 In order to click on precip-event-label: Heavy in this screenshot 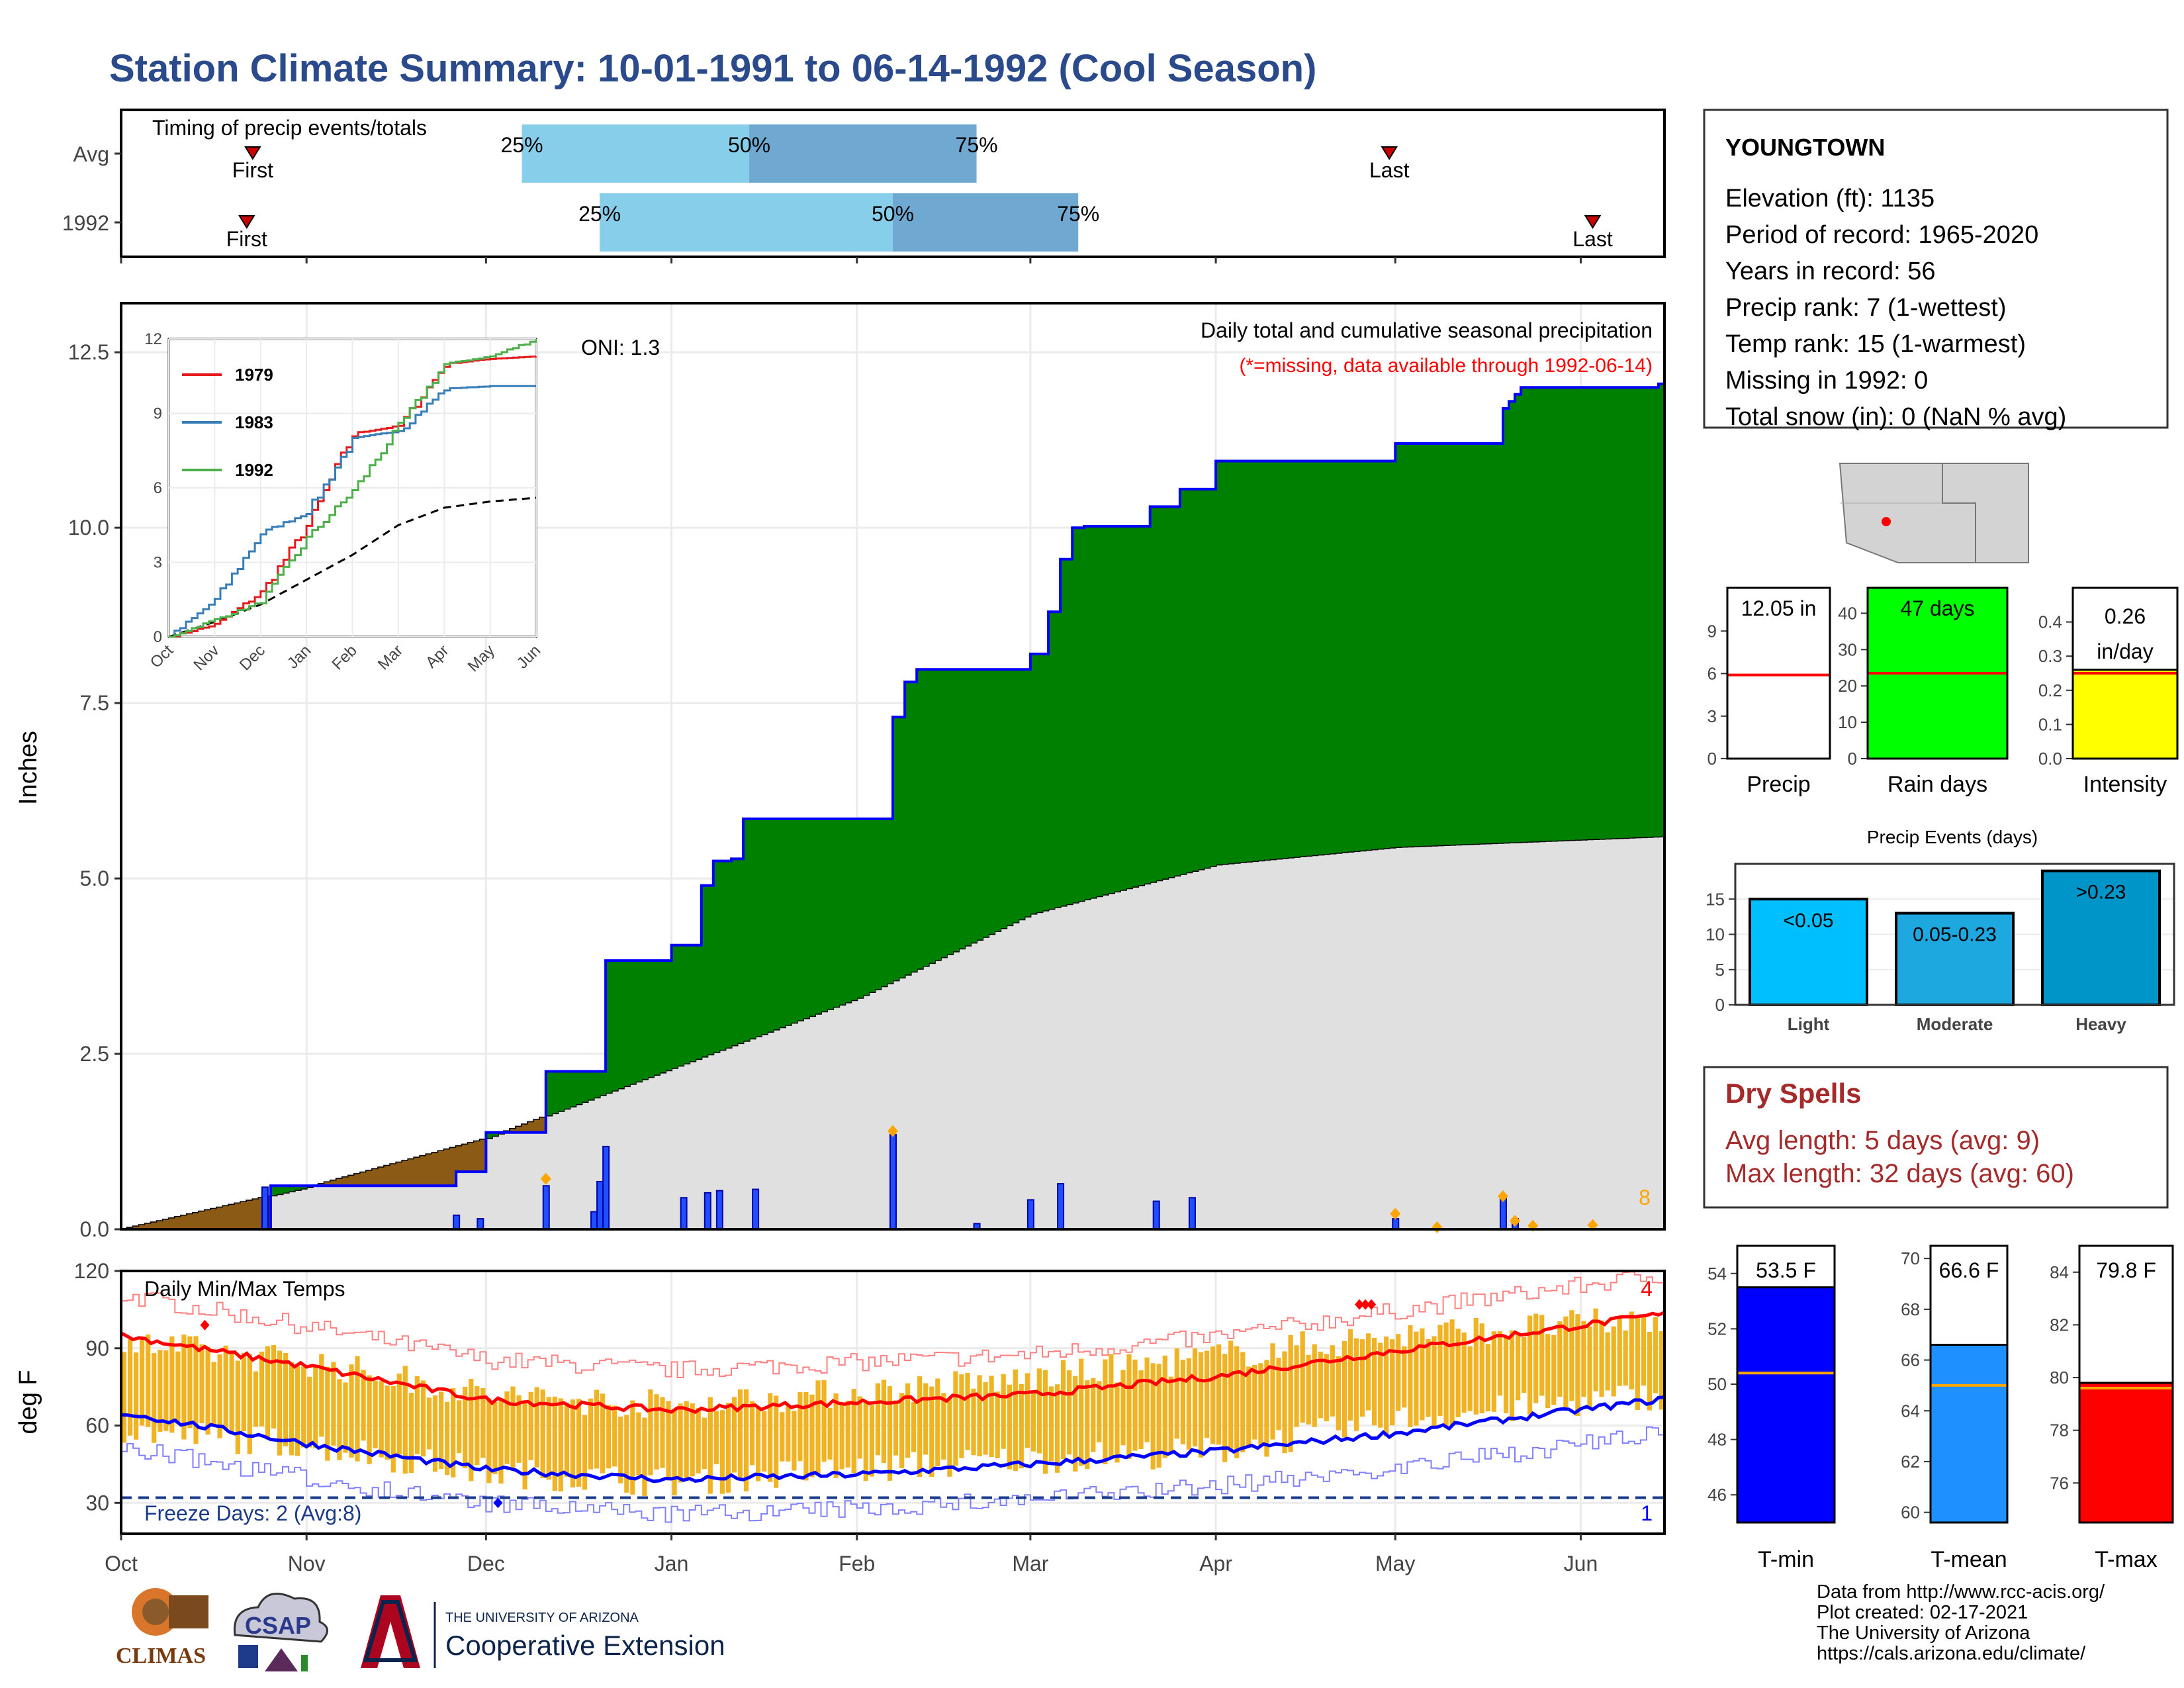, I will do `click(2100, 1024)`.